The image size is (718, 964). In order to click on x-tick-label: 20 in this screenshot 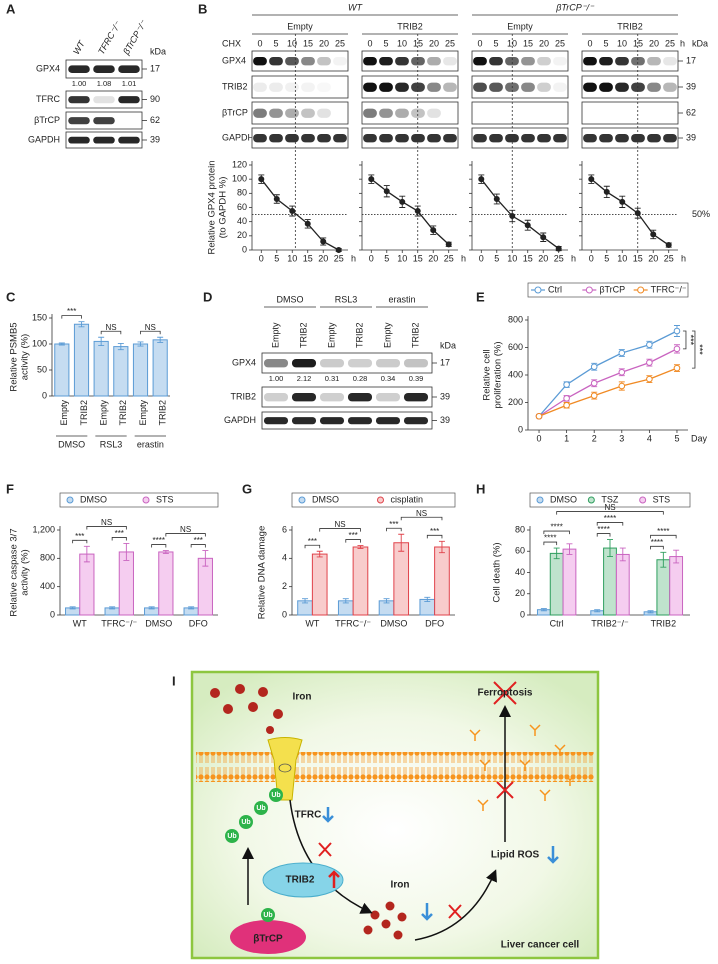, I will do `click(653, 258)`.